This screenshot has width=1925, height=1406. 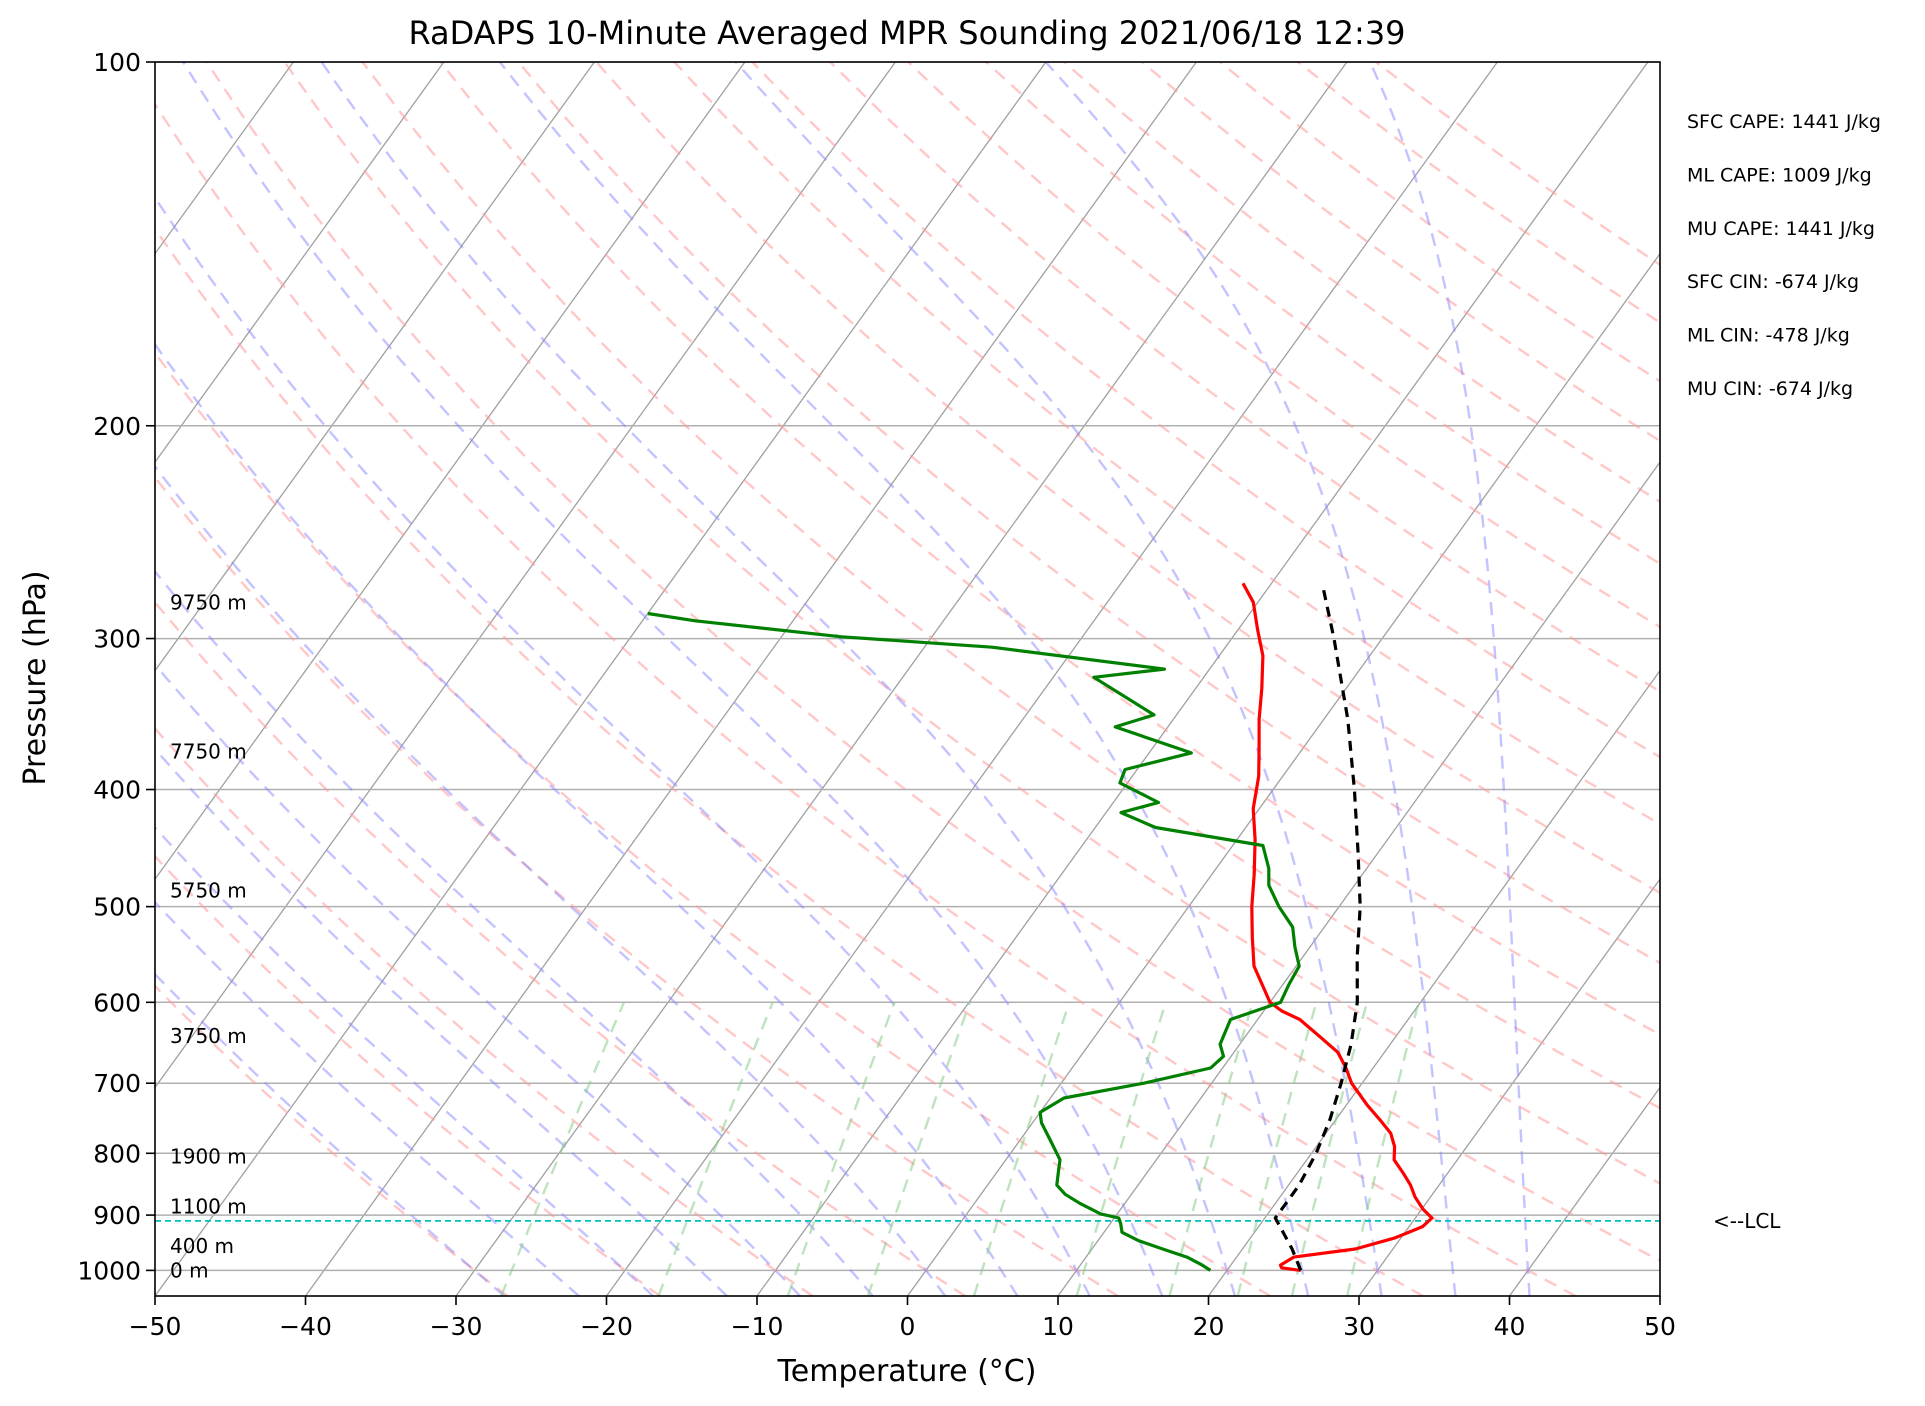 I want to click on stat-line: MU CAPE: 1441 J/kg, so click(x=1781, y=229).